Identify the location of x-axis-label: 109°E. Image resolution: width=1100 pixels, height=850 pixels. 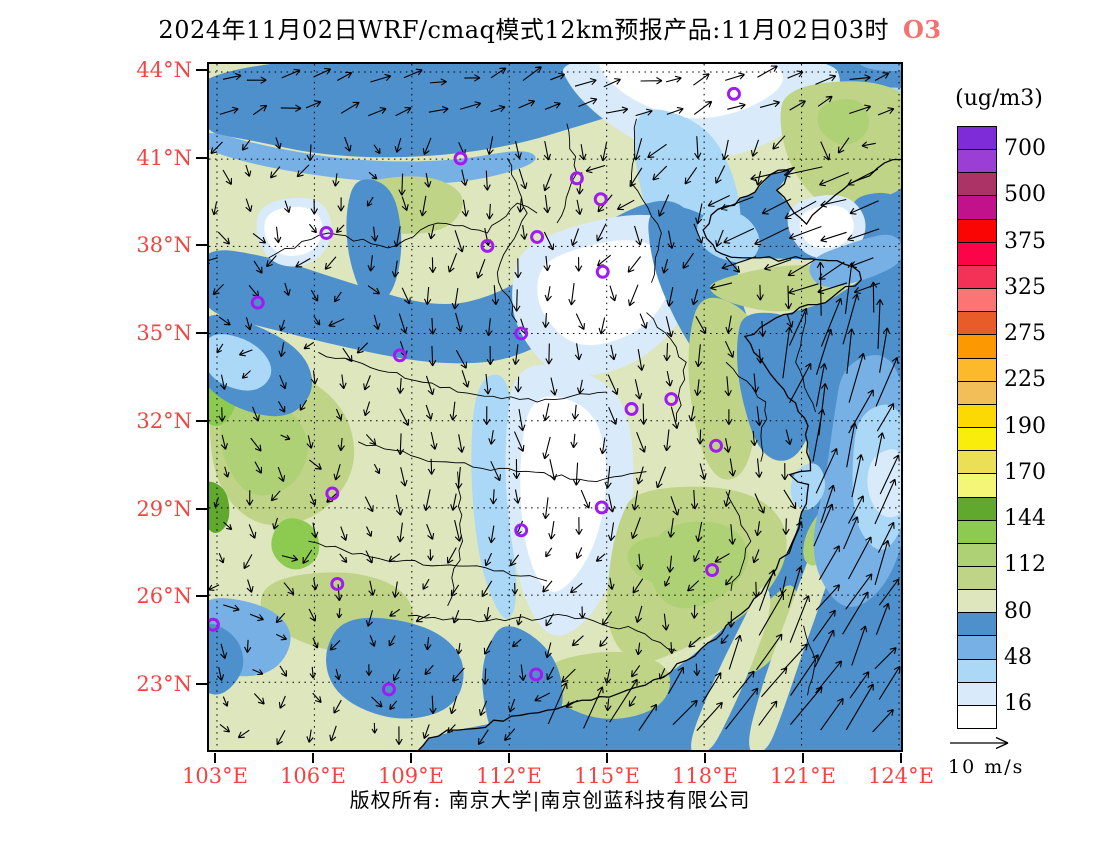
(411, 776).